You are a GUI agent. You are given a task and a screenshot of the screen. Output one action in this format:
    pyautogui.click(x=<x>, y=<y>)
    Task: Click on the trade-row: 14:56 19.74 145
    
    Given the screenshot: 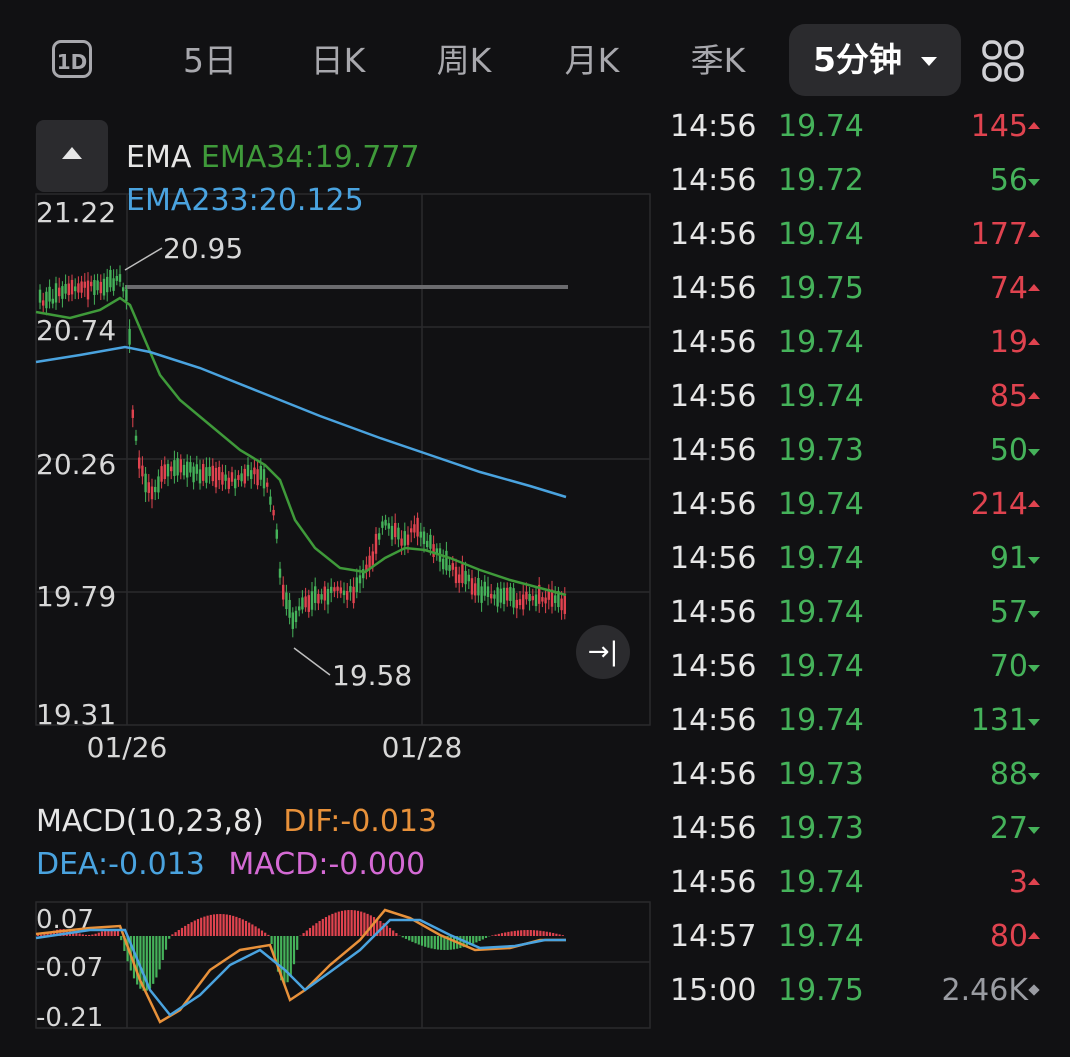 What is the action you would take?
    pyautogui.click(x=865, y=132)
    